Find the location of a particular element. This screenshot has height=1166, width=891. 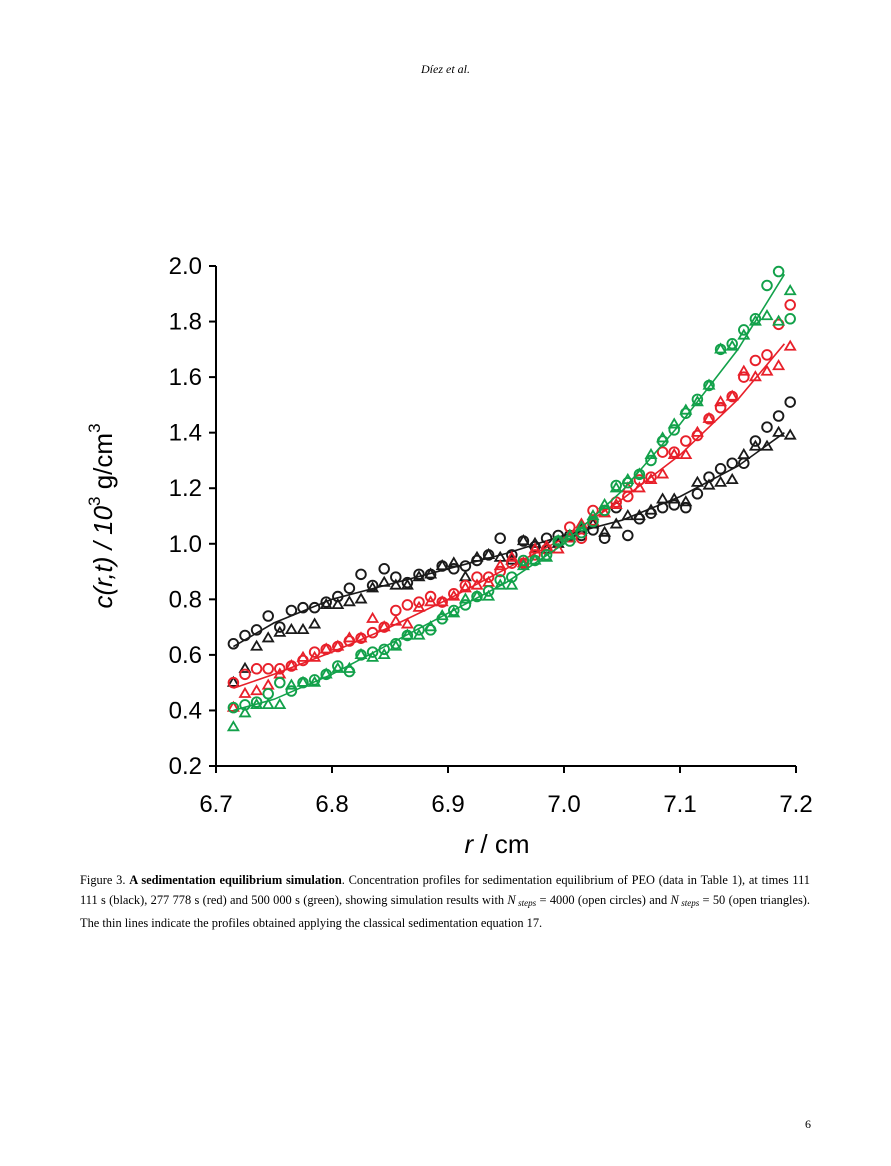

x-tick-label: 6.7 is located at coordinates (215, 804).